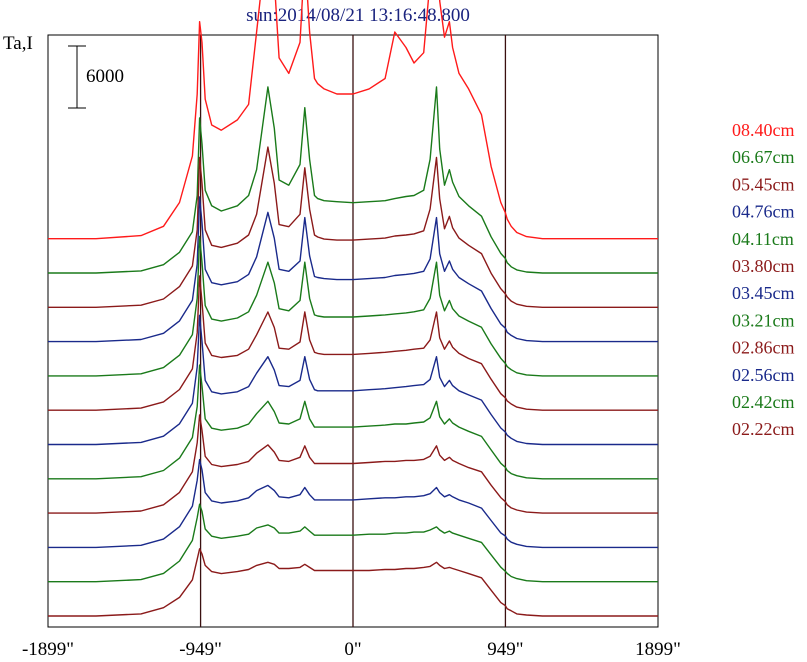 The height and width of the screenshot is (662, 807). Describe the element at coordinates (763, 320) in the screenshot. I see `legend-entry-03.21cm: 03.21cm` at that location.